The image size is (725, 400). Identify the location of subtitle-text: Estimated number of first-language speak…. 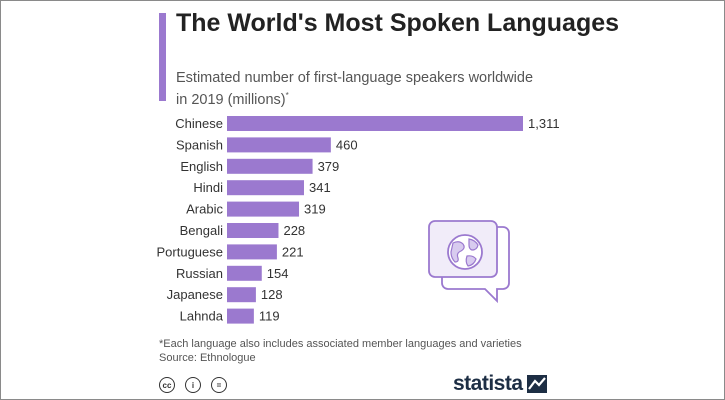
(355, 89).